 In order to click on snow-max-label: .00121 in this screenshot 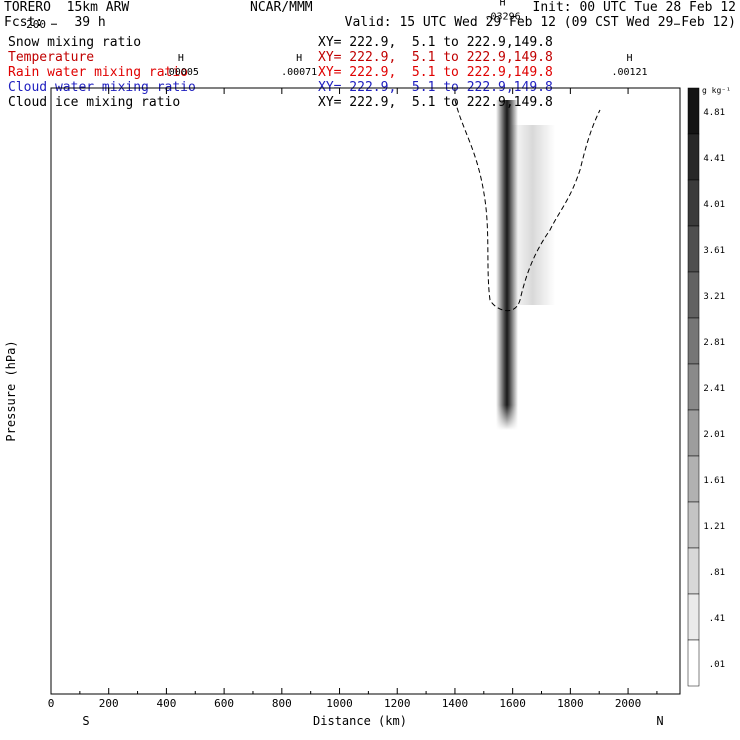, I will do `click(629, 72)`.